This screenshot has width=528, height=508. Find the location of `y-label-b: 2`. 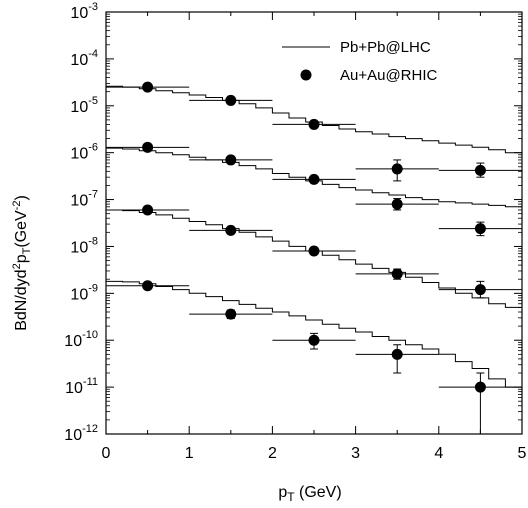

y-label-b: 2 is located at coordinates (17, 266).